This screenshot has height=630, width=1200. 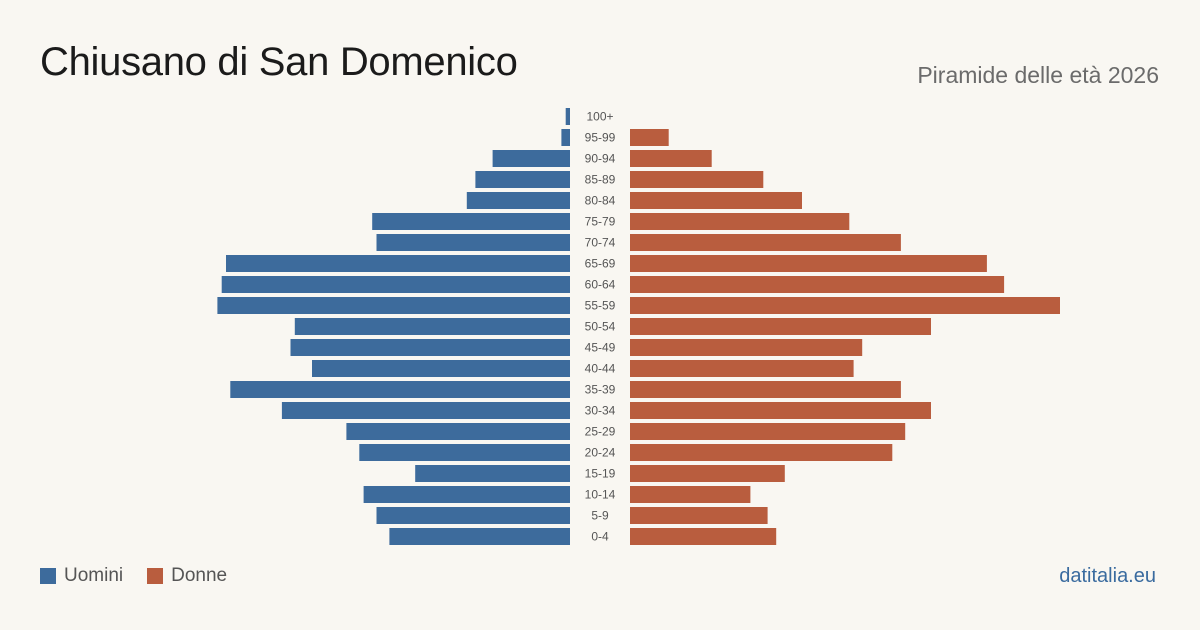 What do you see at coordinates (600, 369) in the screenshot?
I see `age-group-label: 40-44` at bounding box center [600, 369].